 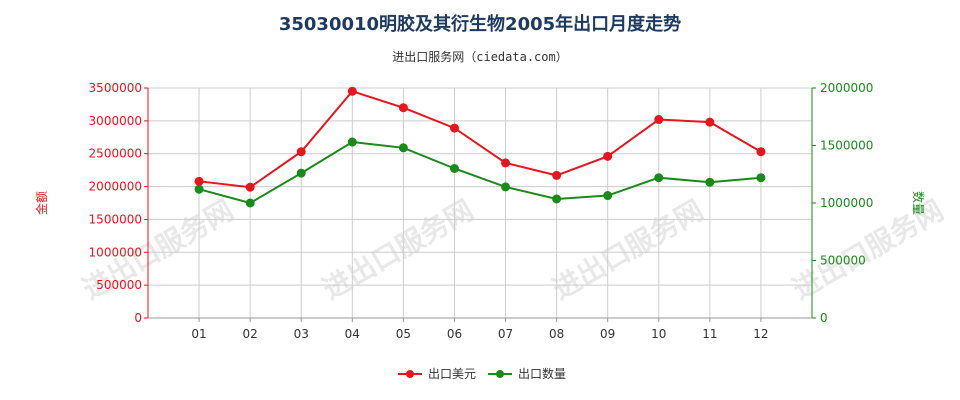 I want to click on x-tick-label: 11, so click(x=709, y=334).